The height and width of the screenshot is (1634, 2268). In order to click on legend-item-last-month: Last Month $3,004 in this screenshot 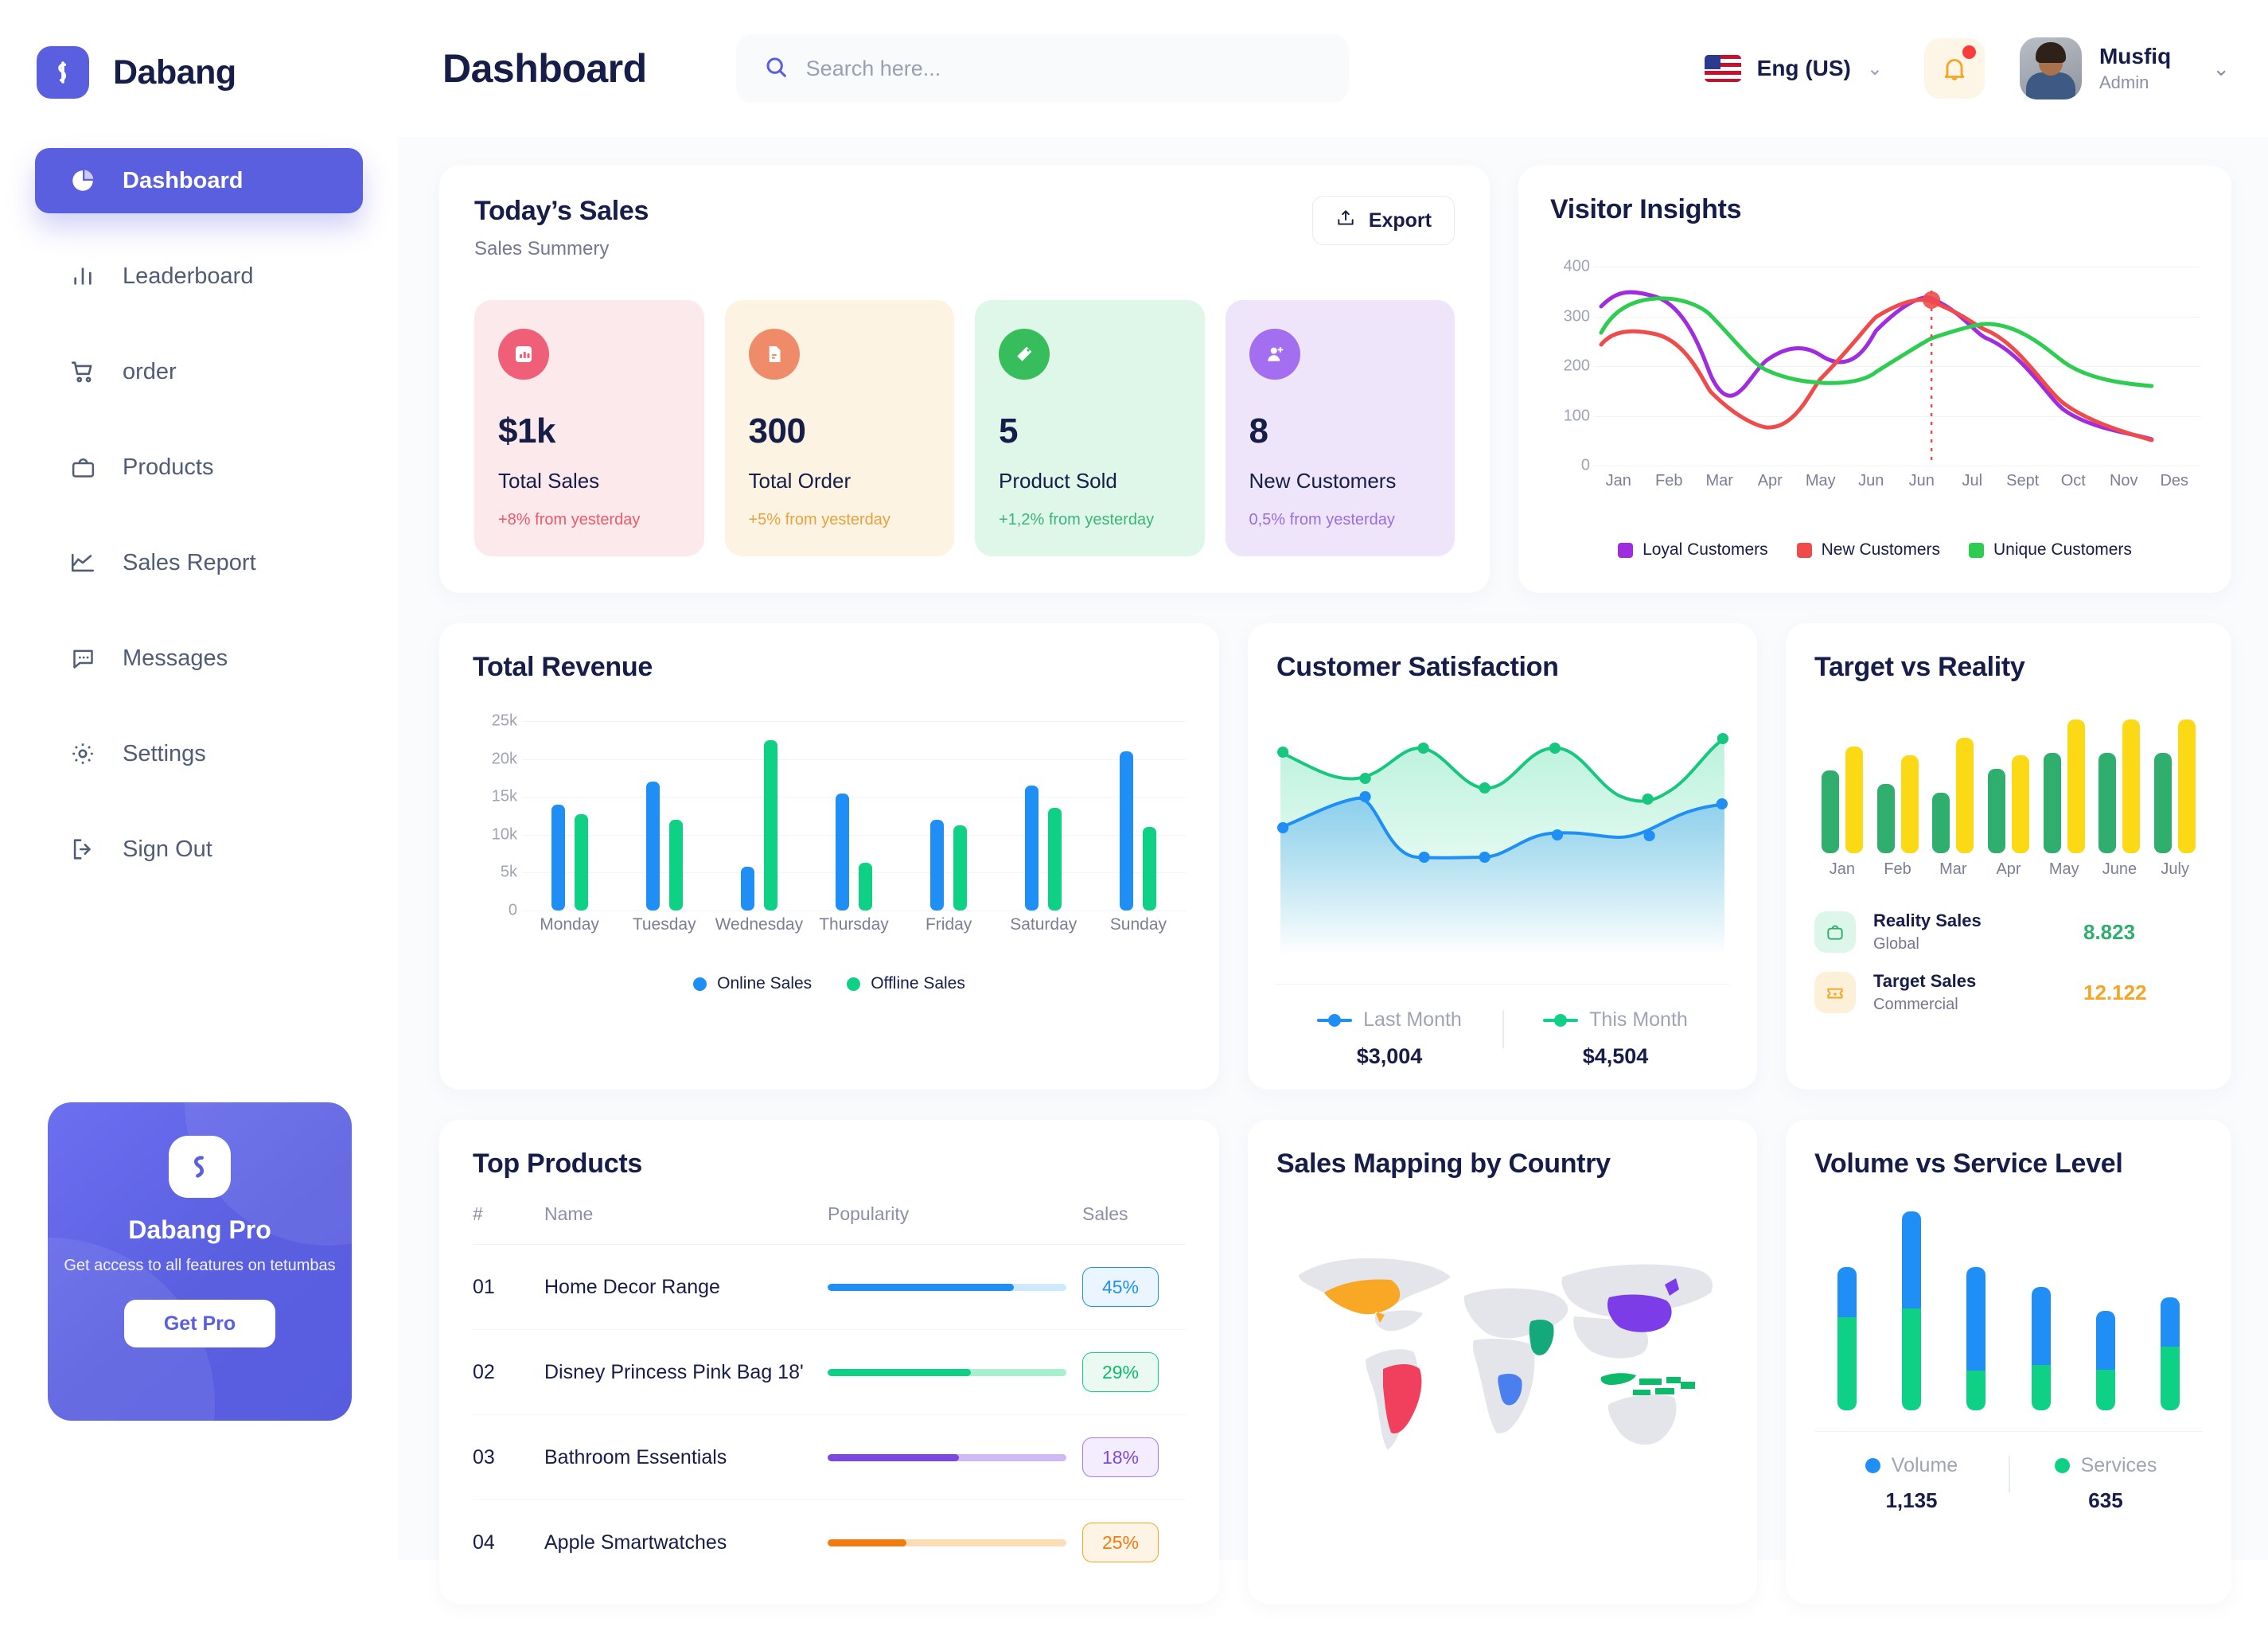, I will do `click(1389, 1038)`.